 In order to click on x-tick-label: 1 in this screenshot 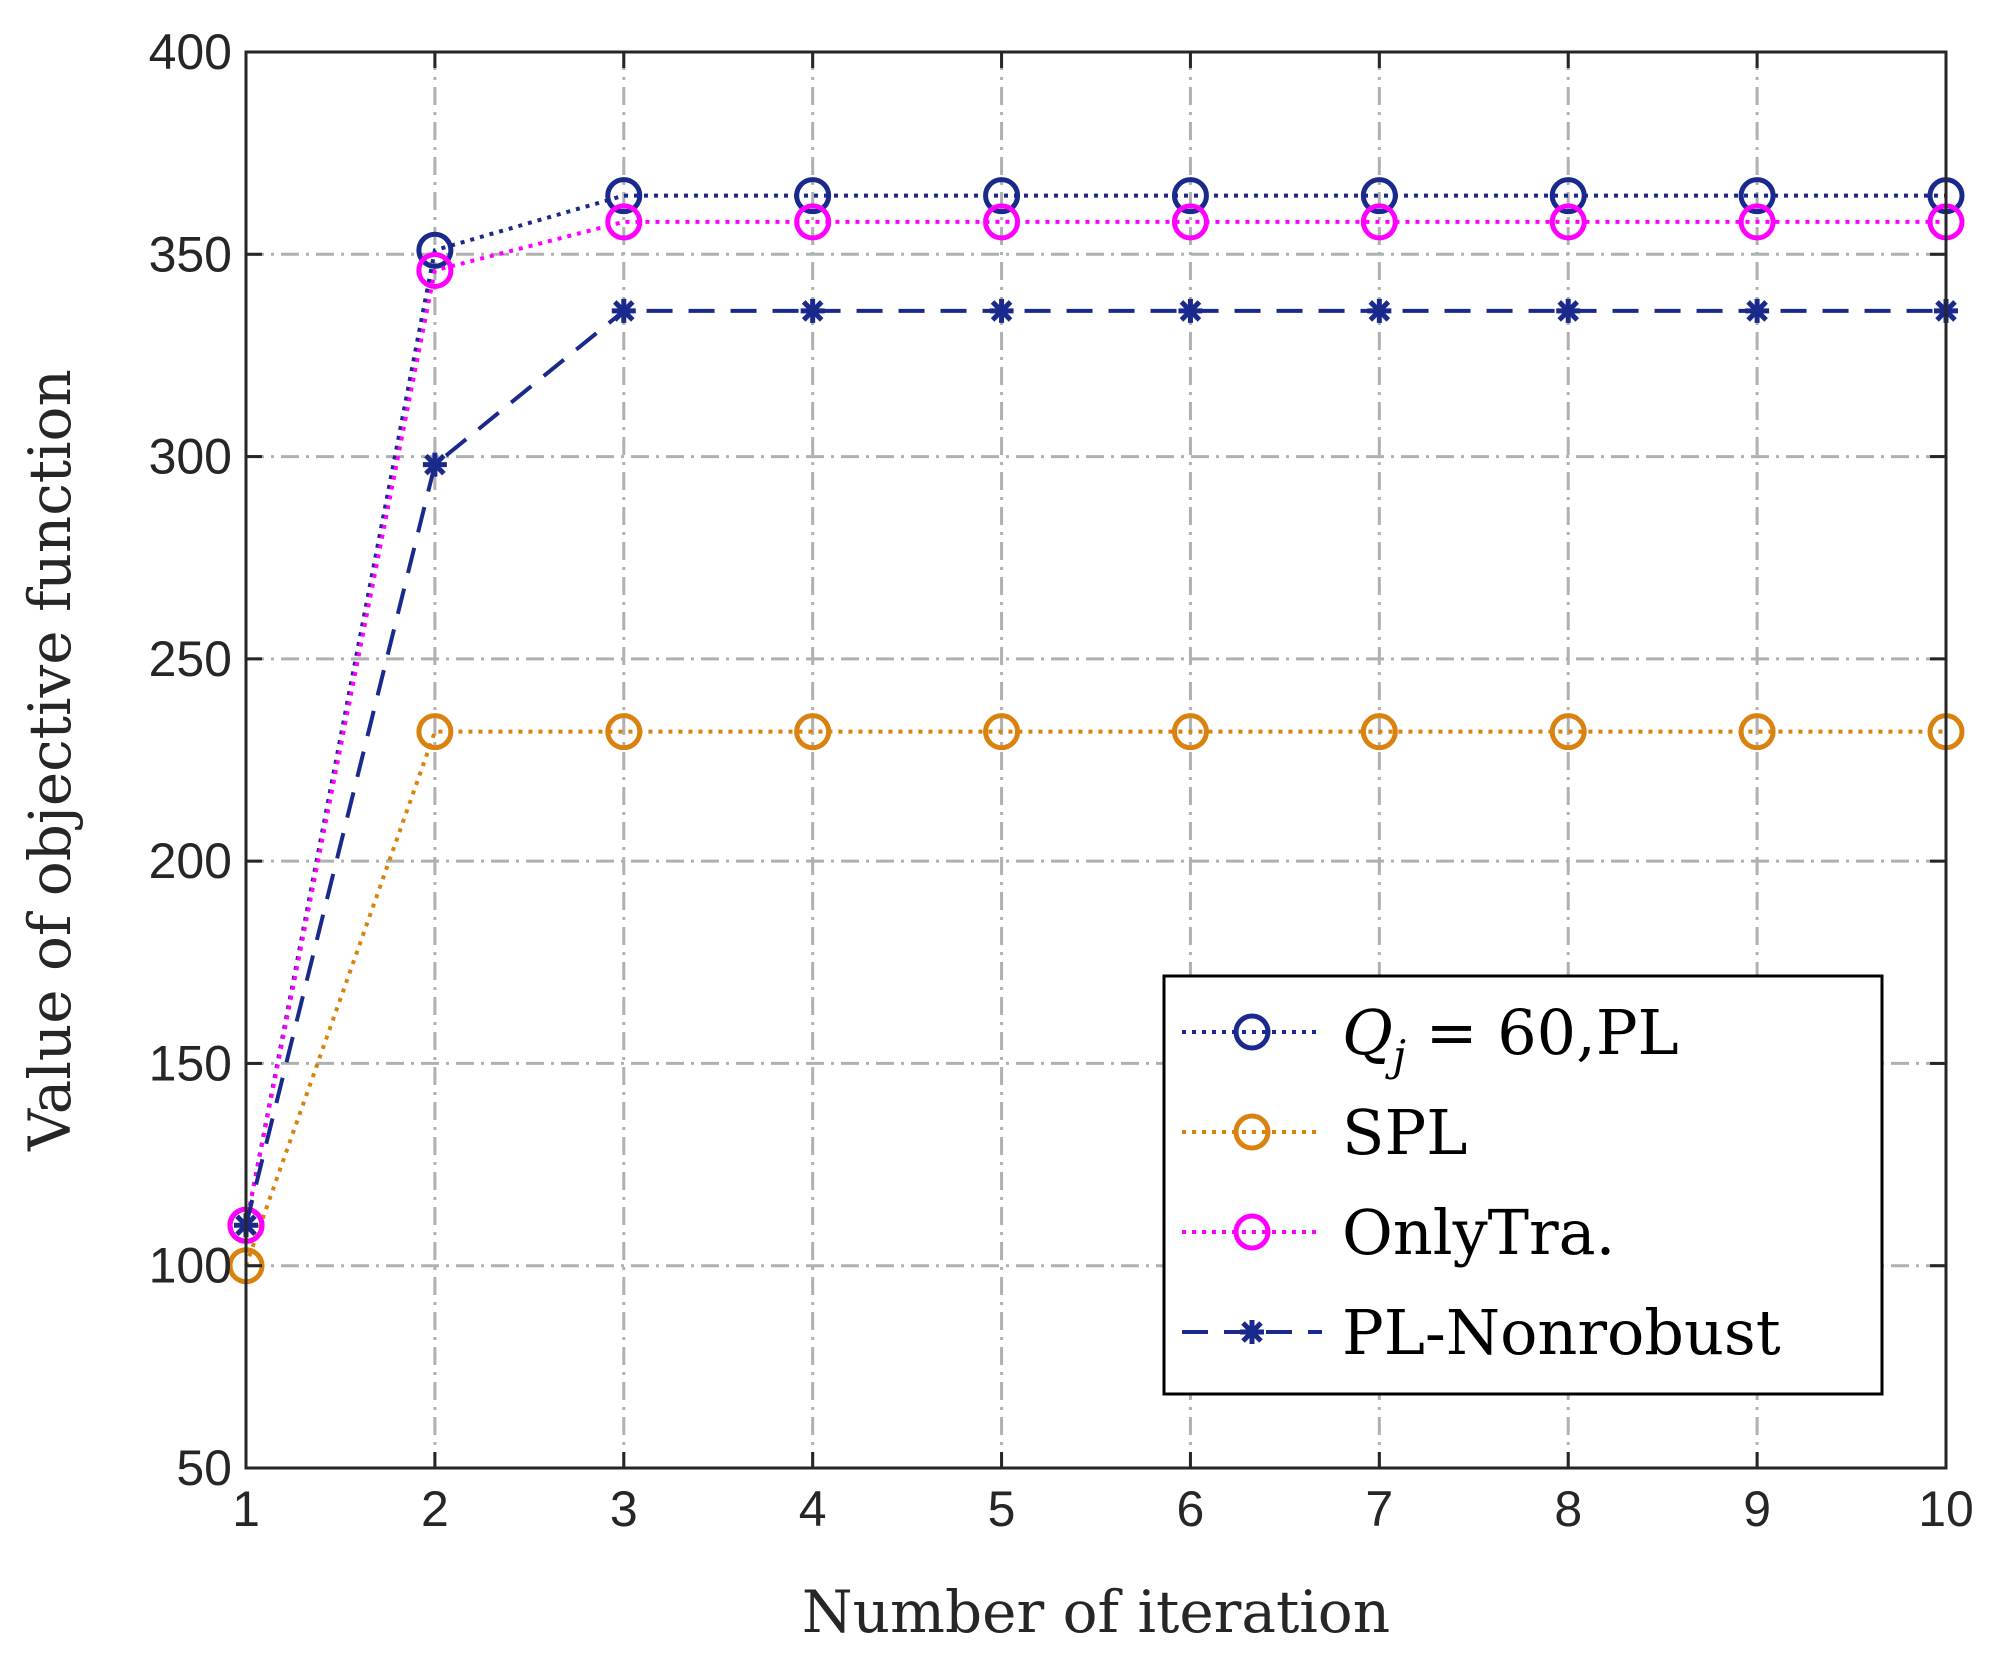, I will do `click(246, 1509)`.